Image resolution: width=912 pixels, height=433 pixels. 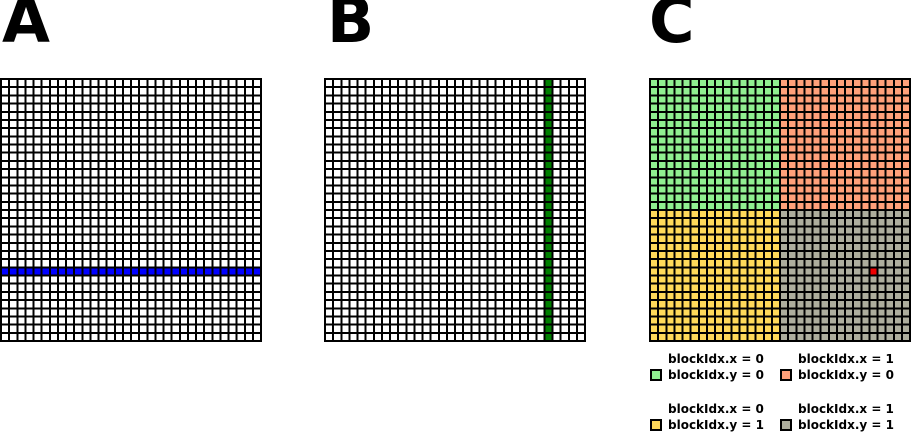 What do you see at coordinates (656, 375) in the screenshot?
I see `legend-swatch-green-icon` at bounding box center [656, 375].